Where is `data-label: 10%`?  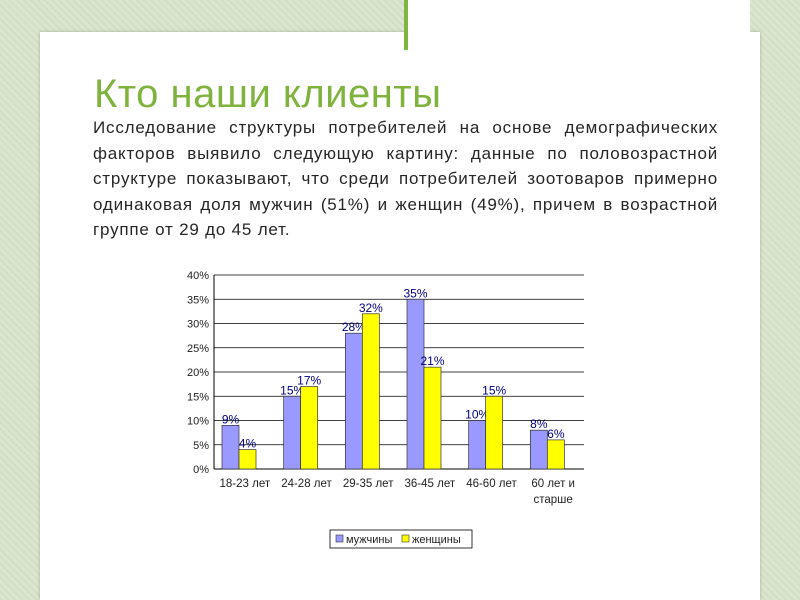
data-label: 10% is located at coordinates (477, 415).